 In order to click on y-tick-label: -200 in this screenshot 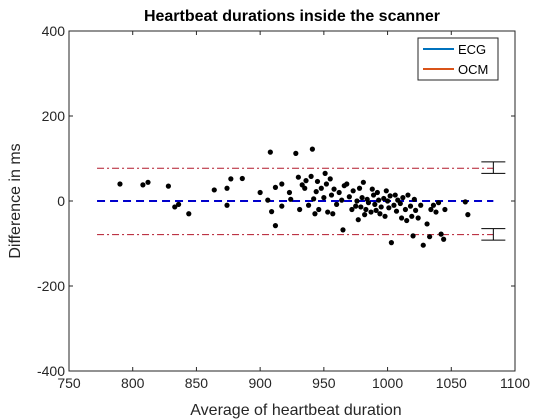, I will do `click(51, 286)`.